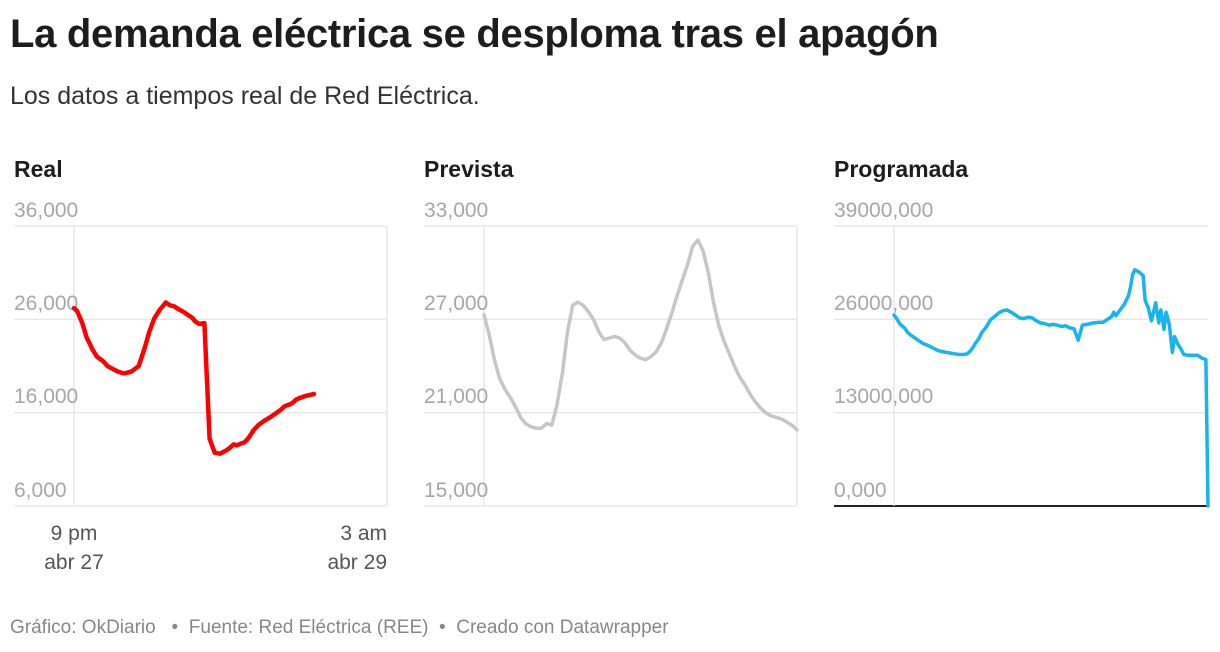 The width and height of the screenshot is (1220, 652). Describe the element at coordinates (901, 169) in the screenshot. I see `panel-title-programada: Programada` at that location.